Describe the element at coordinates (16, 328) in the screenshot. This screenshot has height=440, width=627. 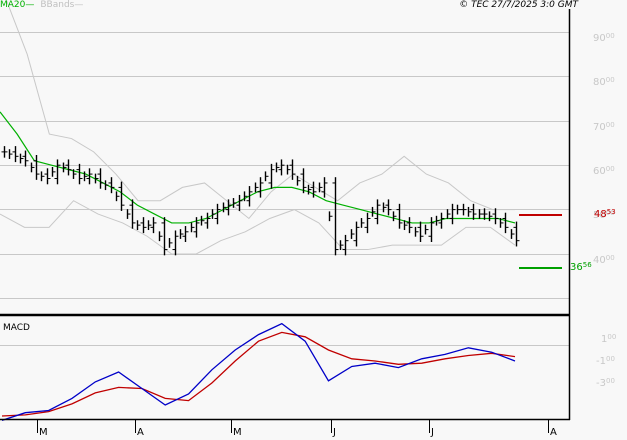
I see `macd-title: MACD` at that location.